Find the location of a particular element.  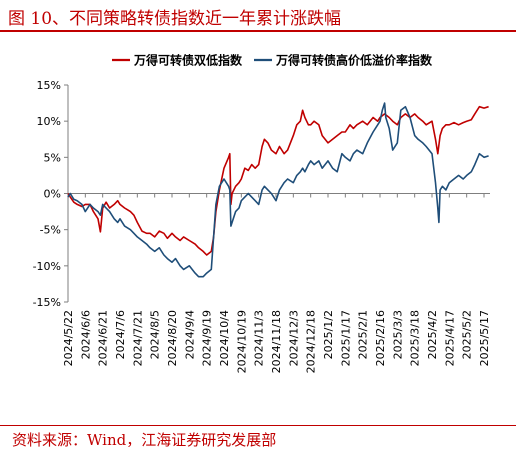

x-tick-label: 2024/9/19 is located at coordinates (207, 338).